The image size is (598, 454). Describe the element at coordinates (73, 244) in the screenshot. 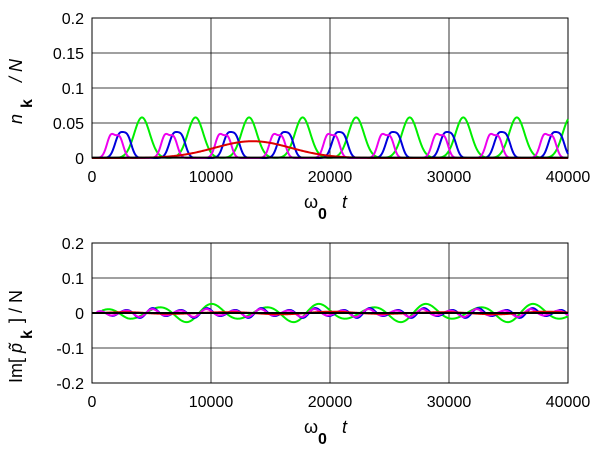

I see `bottom-y-tick-label: 0.2` at that location.